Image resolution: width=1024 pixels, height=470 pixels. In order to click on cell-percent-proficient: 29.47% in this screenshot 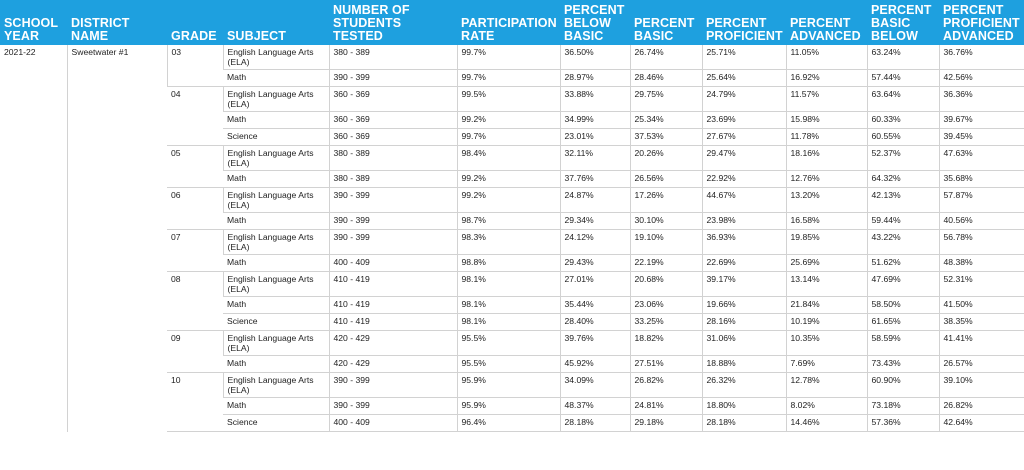, I will do `click(743, 158)`.